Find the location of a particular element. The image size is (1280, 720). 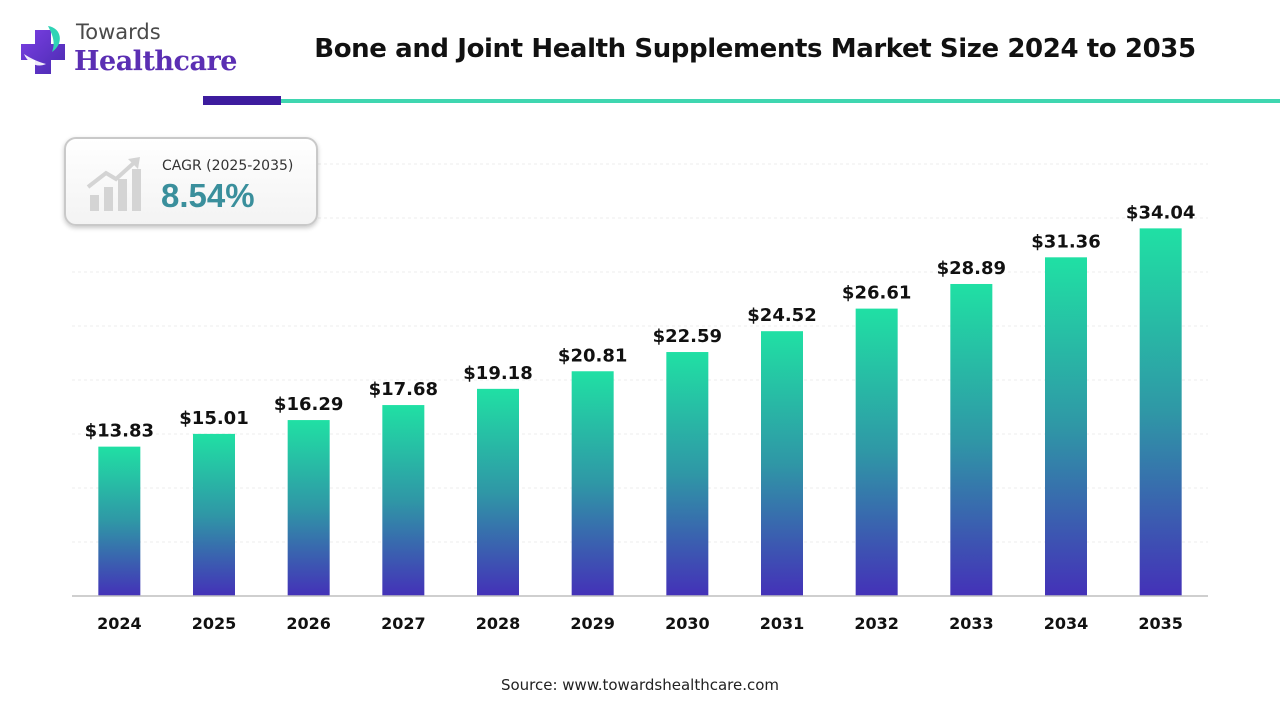

x-tick-label-2024: 2024 is located at coordinates (119, 623).